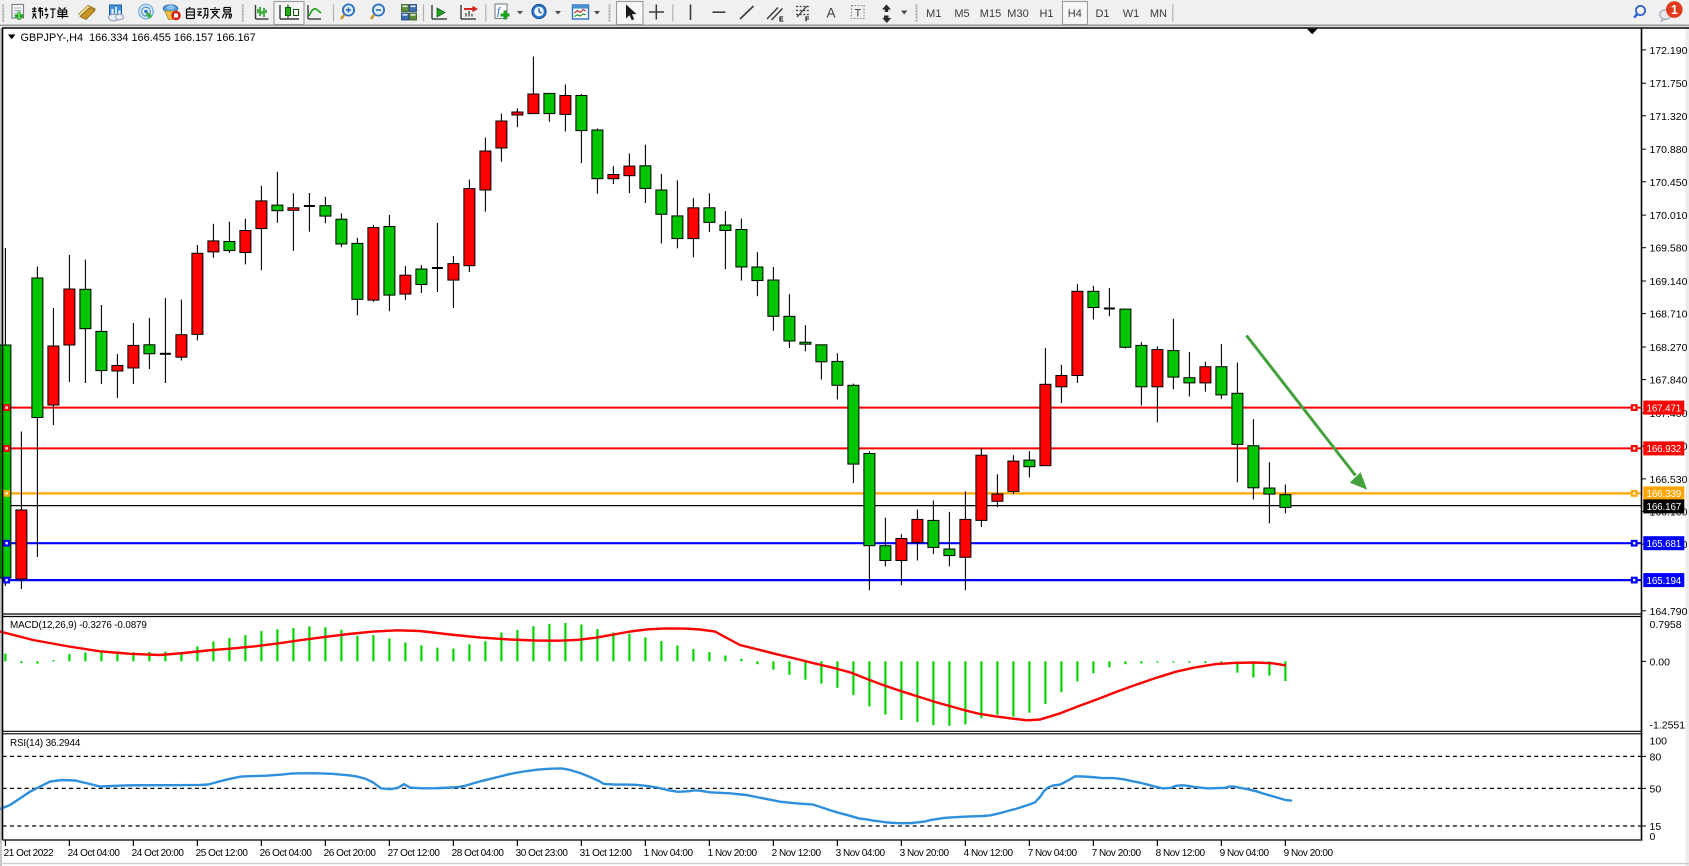 This screenshot has width=1689, height=866. Describe the element at coordinates (1158, 14) in the screenshot. I see `svg-text: MN` at that location.